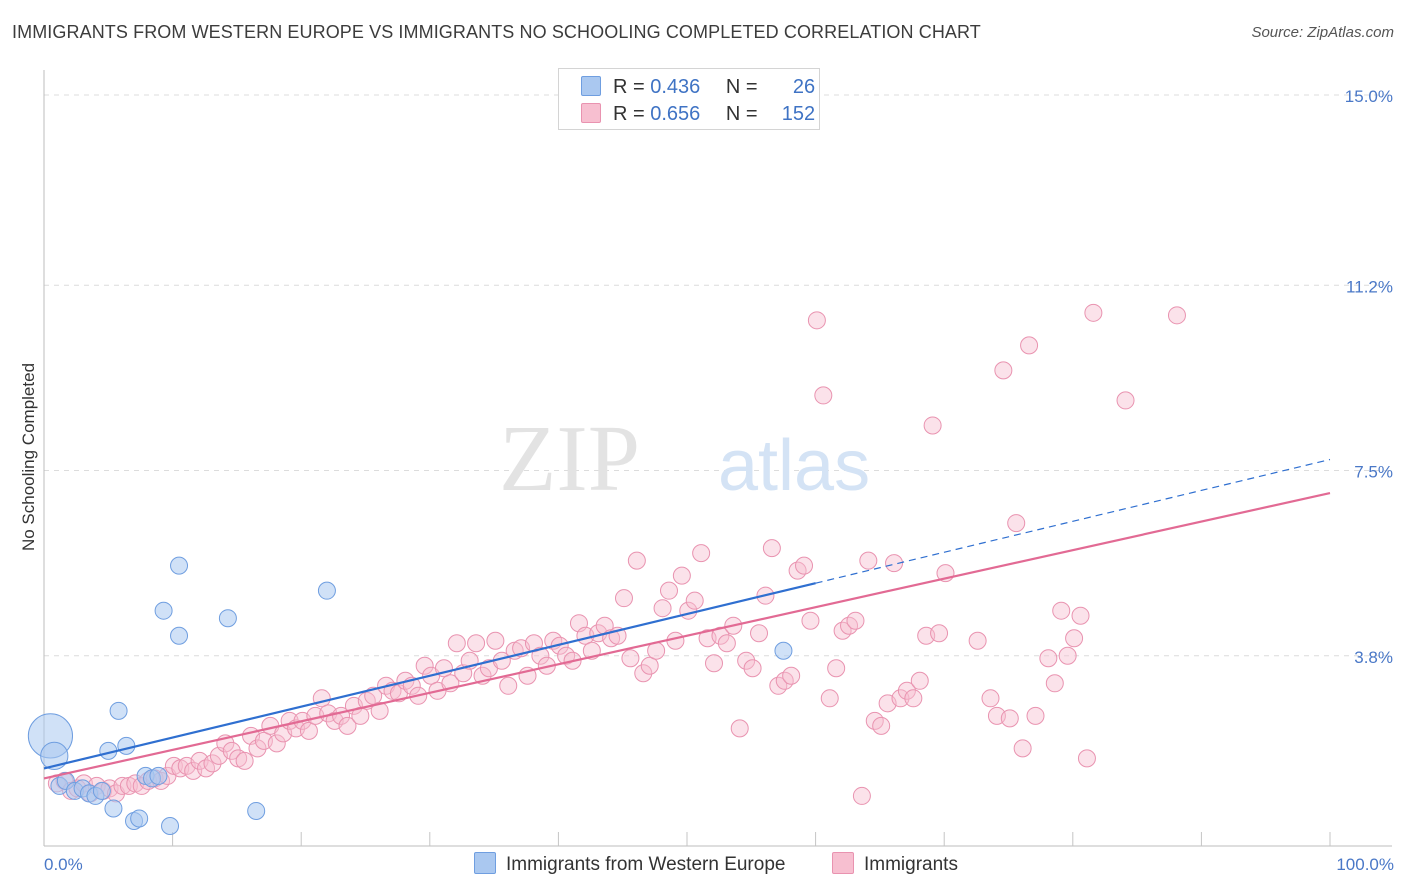 Image resolution: width=1406 pixels, height=892 pixels. I want to click on legend-row-immigrants: R = 0.656 N = 152, so click(698, 115).